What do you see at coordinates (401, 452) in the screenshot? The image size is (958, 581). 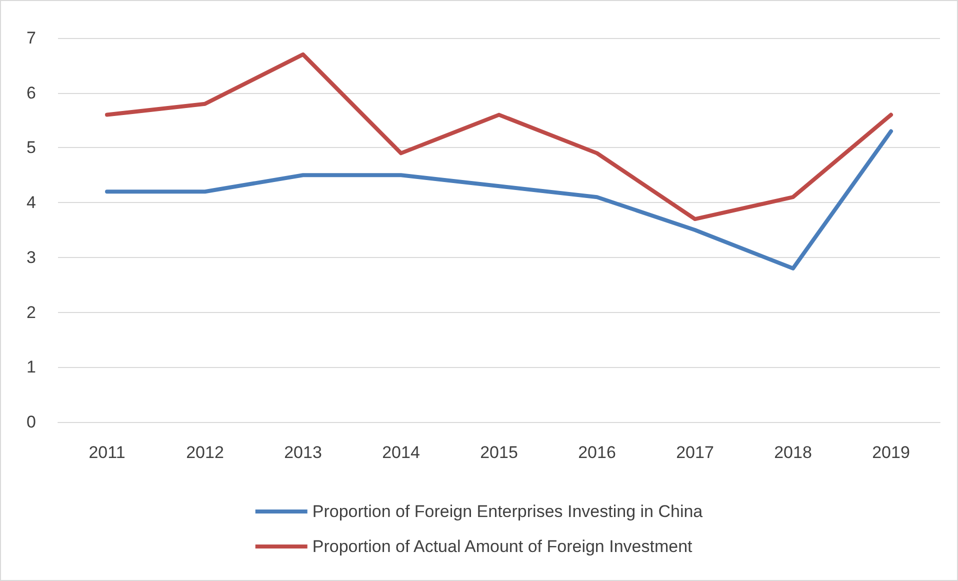 I see `x-tick-label: 2014` at bounding box center [401, 452].